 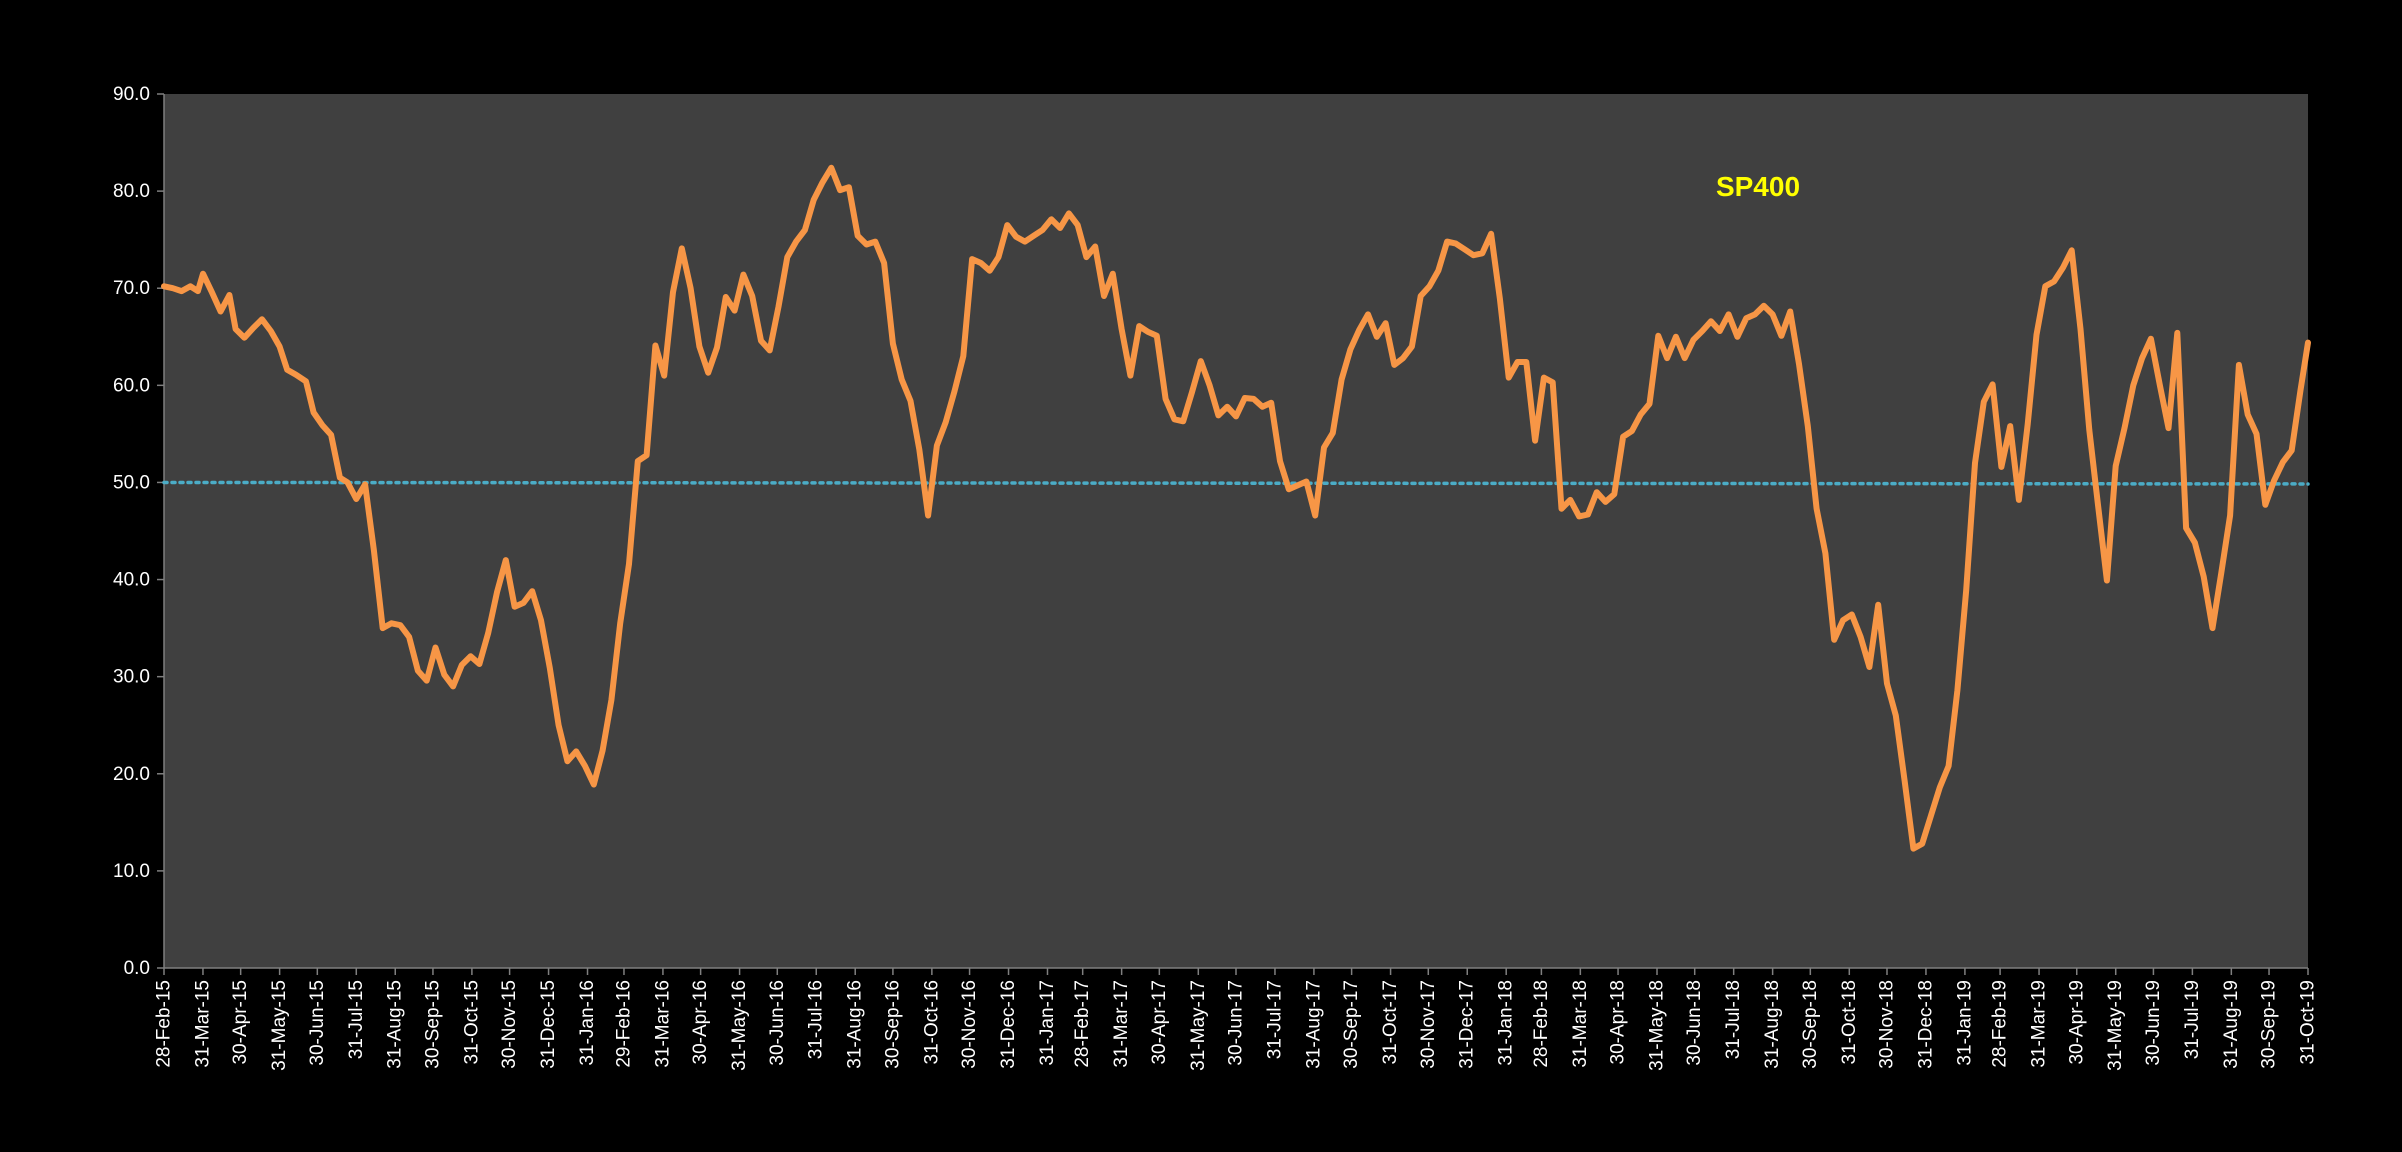 I want to click on x-tick-label: 30-Apr-15, so click(x=240, y=1022).